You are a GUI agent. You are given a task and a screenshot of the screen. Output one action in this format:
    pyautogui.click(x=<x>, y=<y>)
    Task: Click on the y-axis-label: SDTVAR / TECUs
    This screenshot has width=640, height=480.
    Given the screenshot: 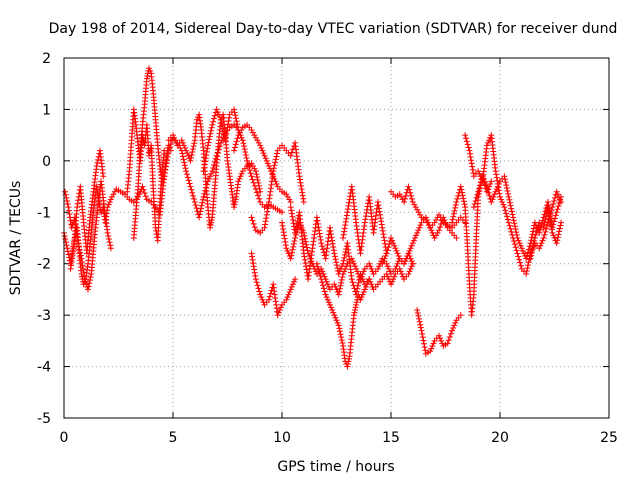 What is the action you would take?
    pyautogui.click(x=16, y=238)
    